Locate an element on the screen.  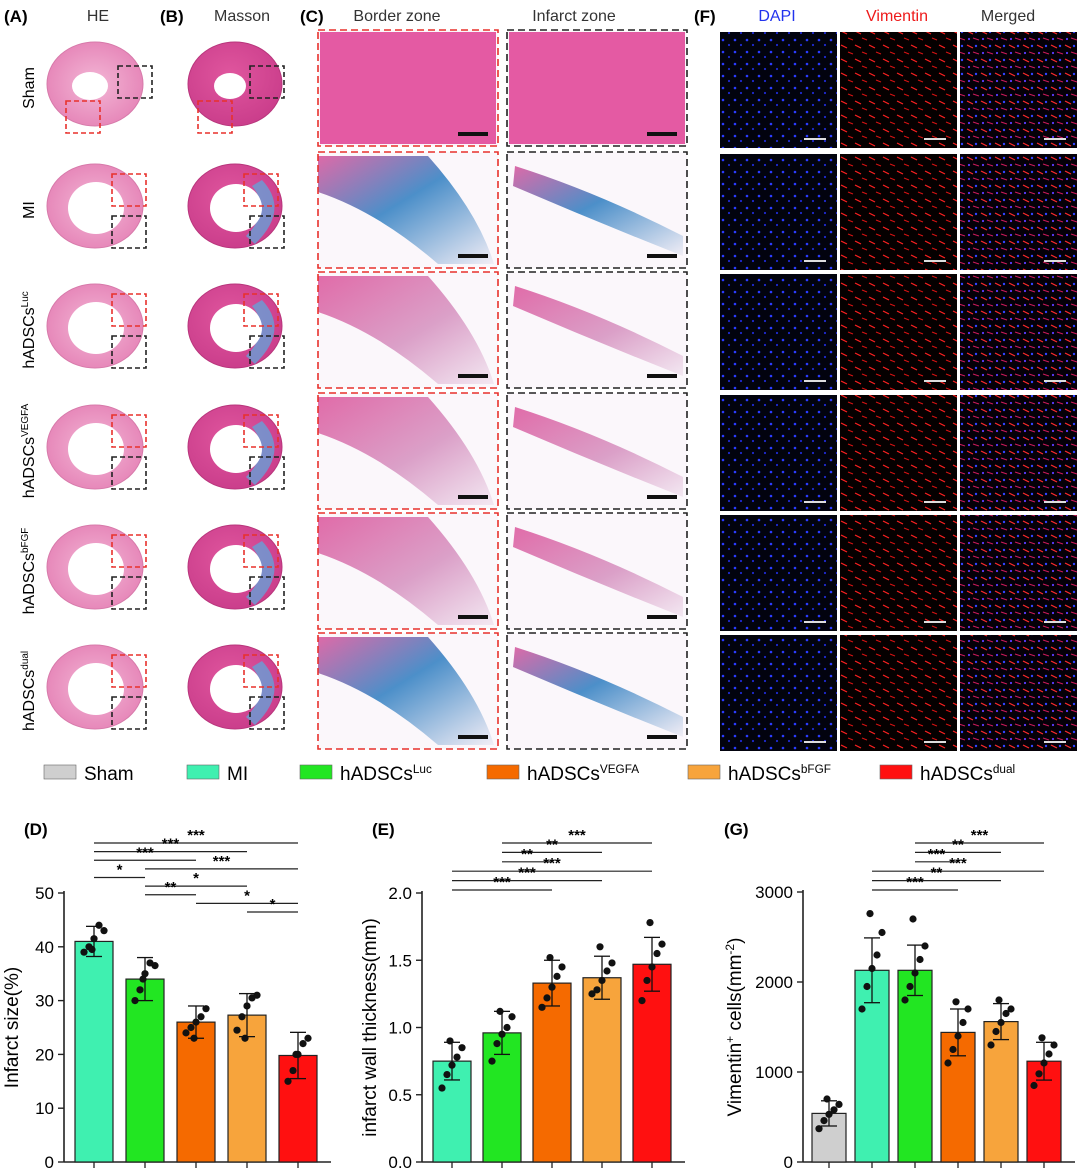
panel-label-c: (C) is located at coordinates (312, 16).